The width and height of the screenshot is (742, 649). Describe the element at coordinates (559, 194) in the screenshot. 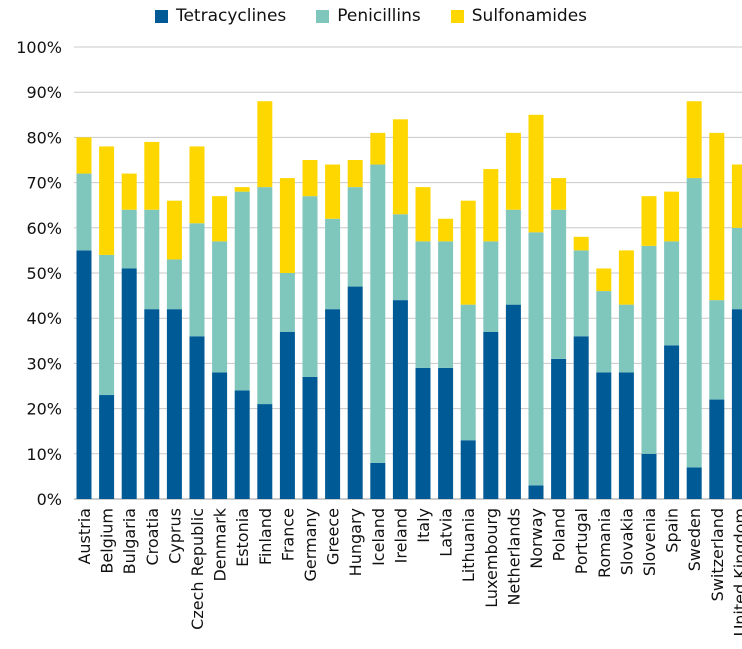

I see `bar-sulfonamides-poland` at that location.